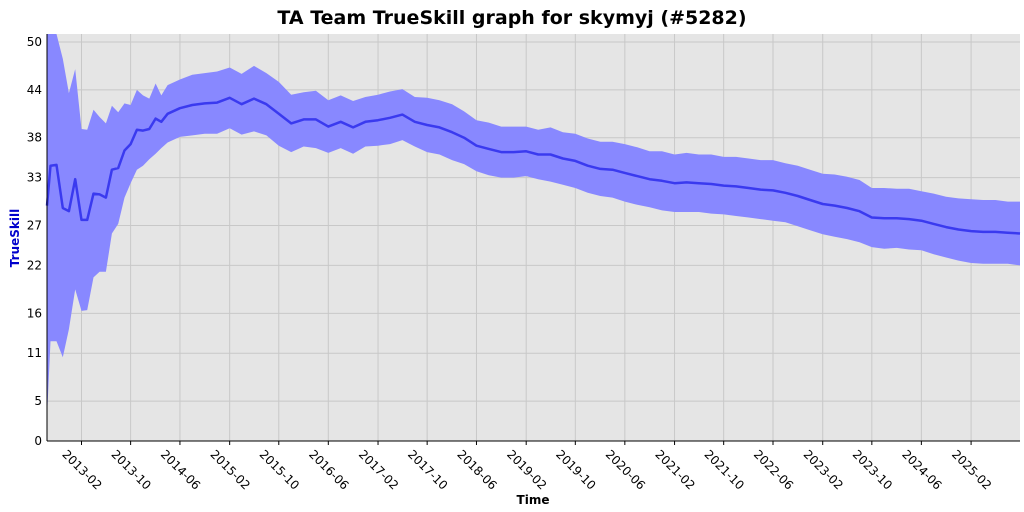  What do you see at coordinates (38, 401) in the screenshot?
I see `y-tick-label: 5` at bounding box center [38, 401].